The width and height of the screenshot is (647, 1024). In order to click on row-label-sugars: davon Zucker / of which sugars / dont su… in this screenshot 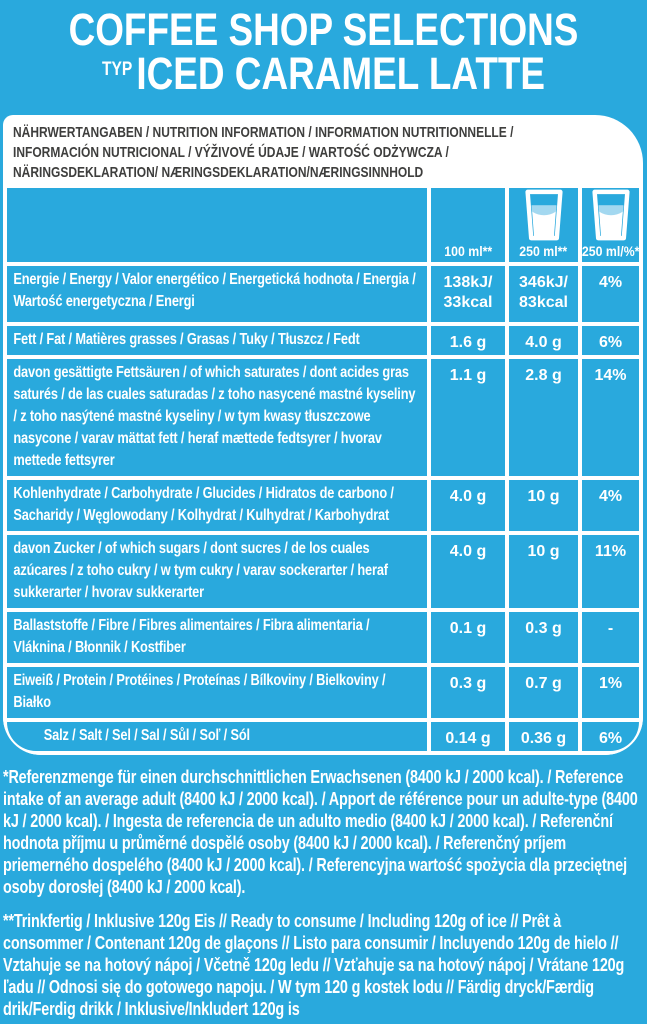, I will do `click(217, 571)`.